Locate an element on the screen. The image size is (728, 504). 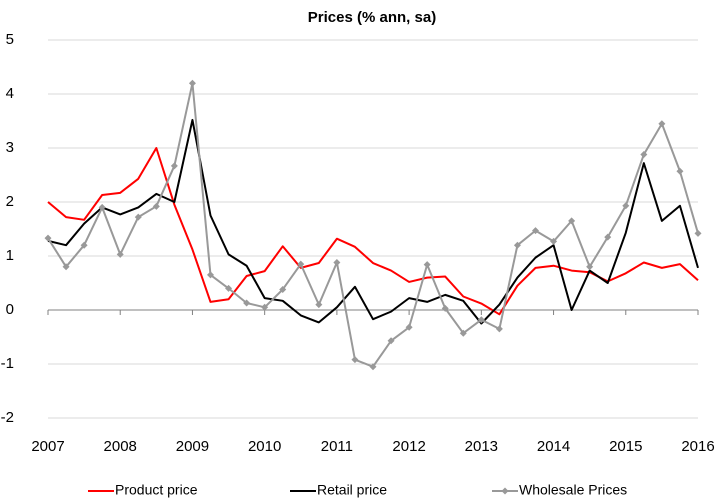
x-tick-label: 2016 is located at coordinates (697, 446).